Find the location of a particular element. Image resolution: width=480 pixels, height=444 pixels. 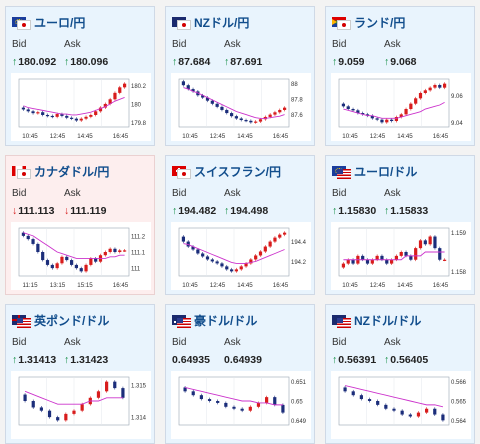

ask-price: ↑87.691 is located at coordinates (243, 62).